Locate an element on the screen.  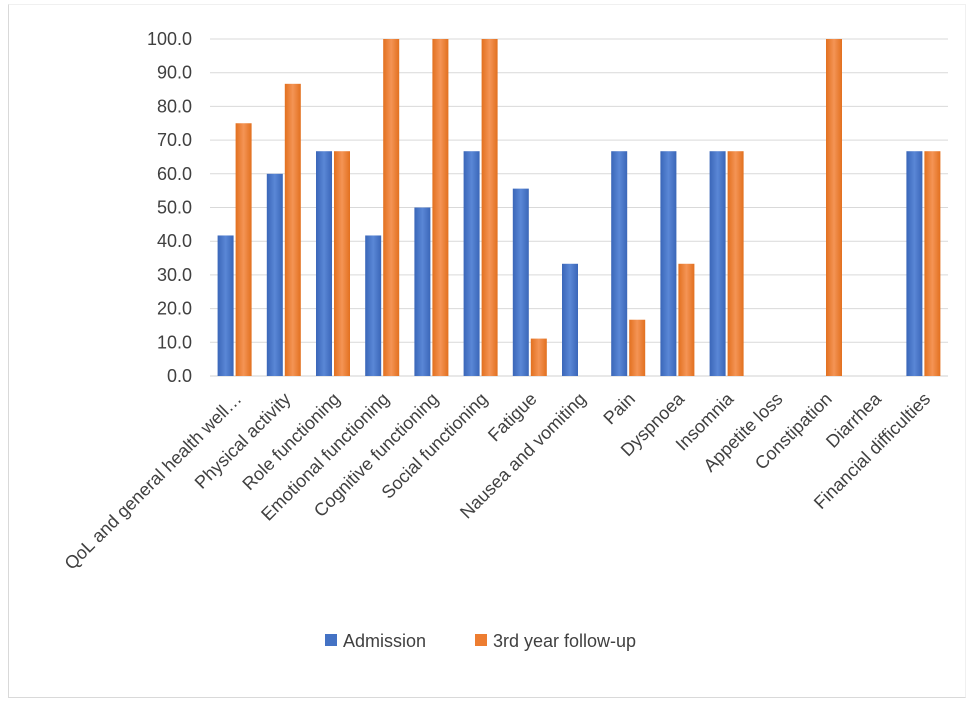
legend: Admission 3rd year follow-up is located at coordinates (480, 641).